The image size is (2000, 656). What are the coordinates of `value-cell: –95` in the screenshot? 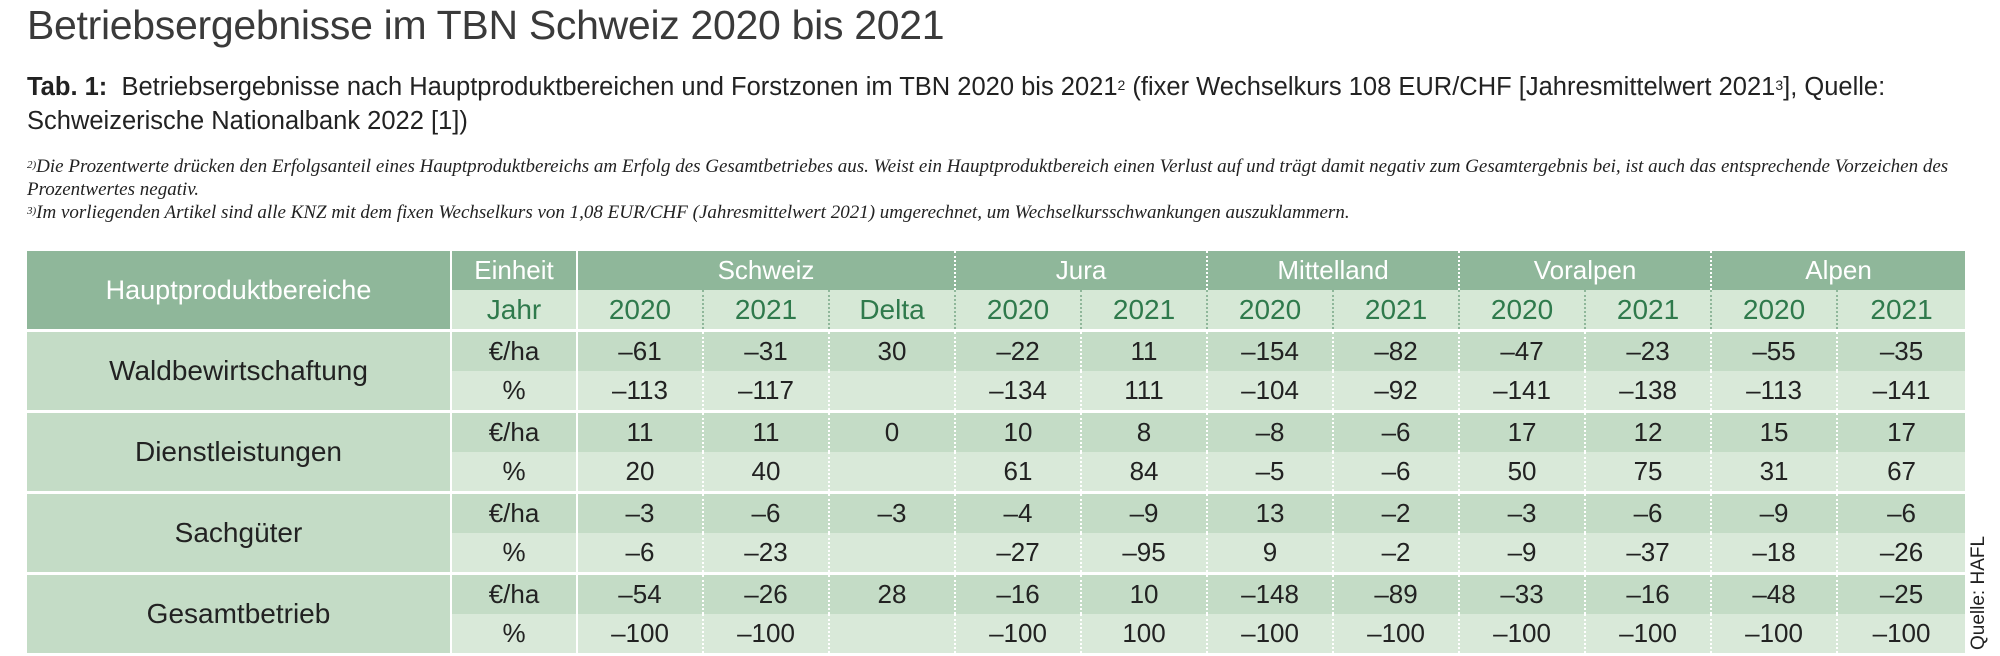 It's located at (1144, 554).